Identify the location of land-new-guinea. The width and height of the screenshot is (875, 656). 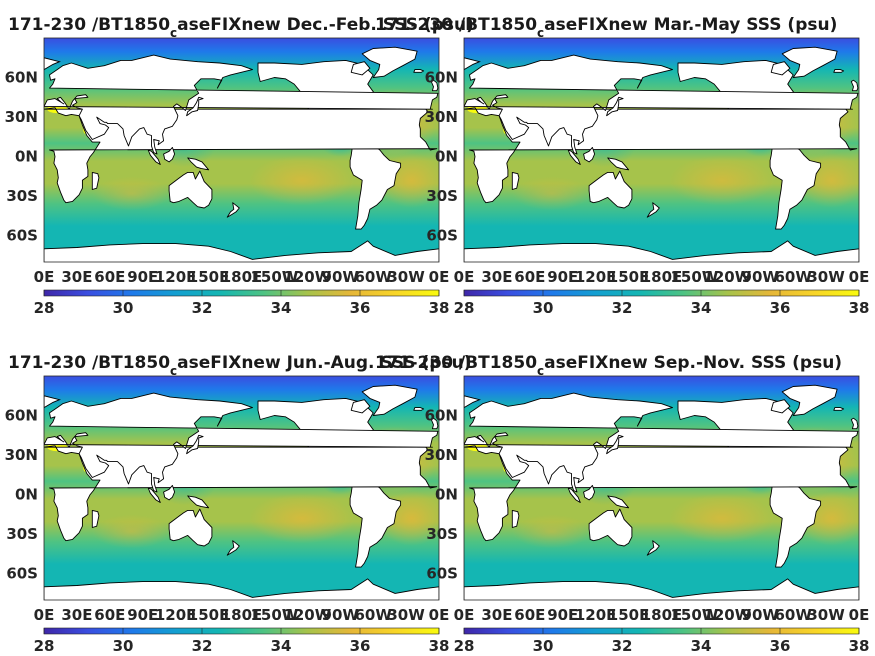
(618, 164).